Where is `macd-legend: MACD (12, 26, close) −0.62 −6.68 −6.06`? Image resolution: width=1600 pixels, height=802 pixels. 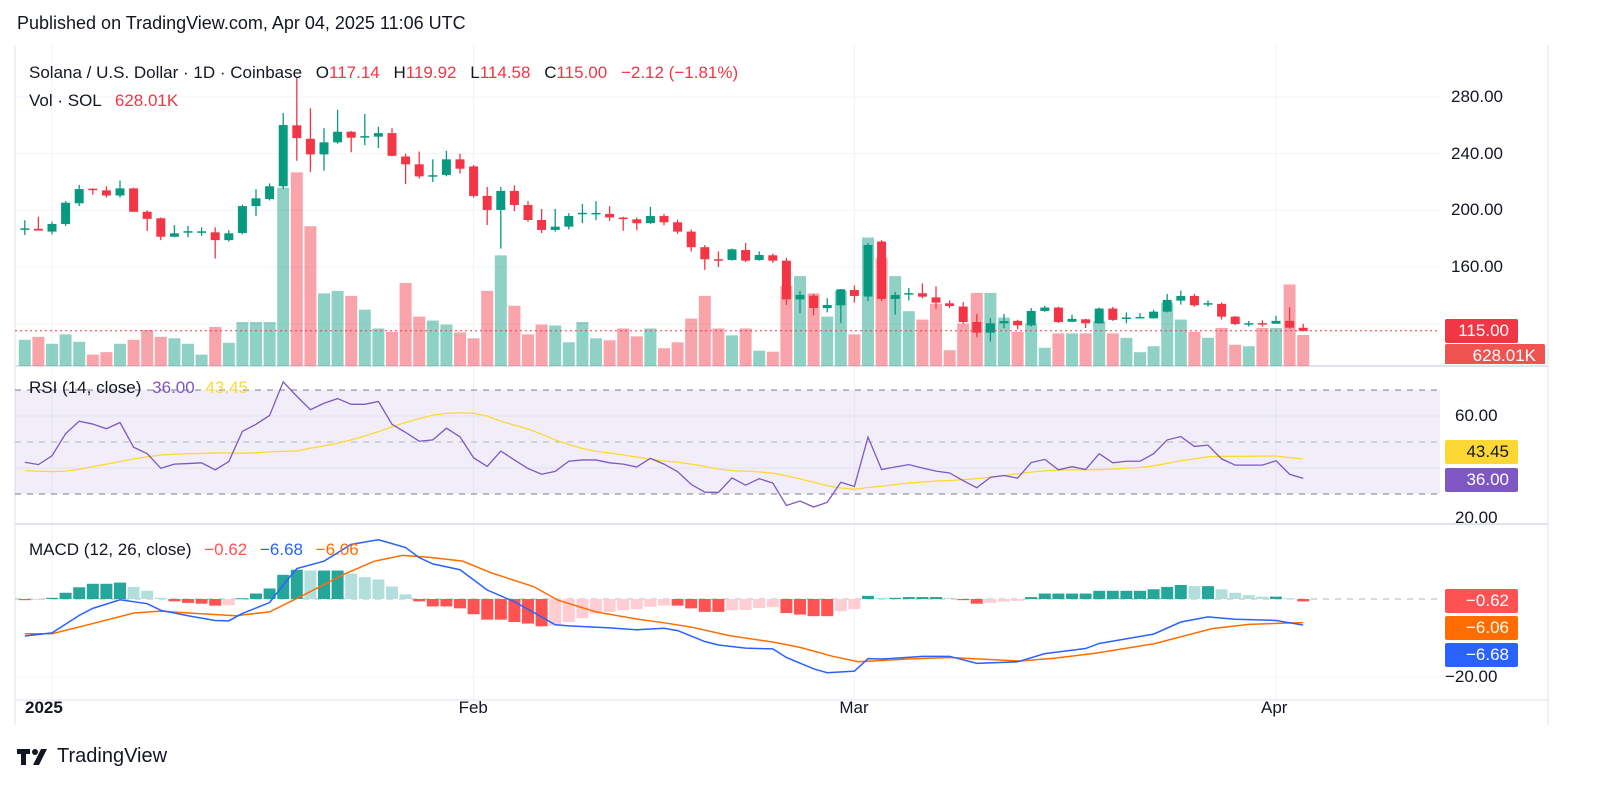 macd-legend: MACD (12, 26, close) −0.62 −6.68 −6.06 is located at coordinates (194, 550).